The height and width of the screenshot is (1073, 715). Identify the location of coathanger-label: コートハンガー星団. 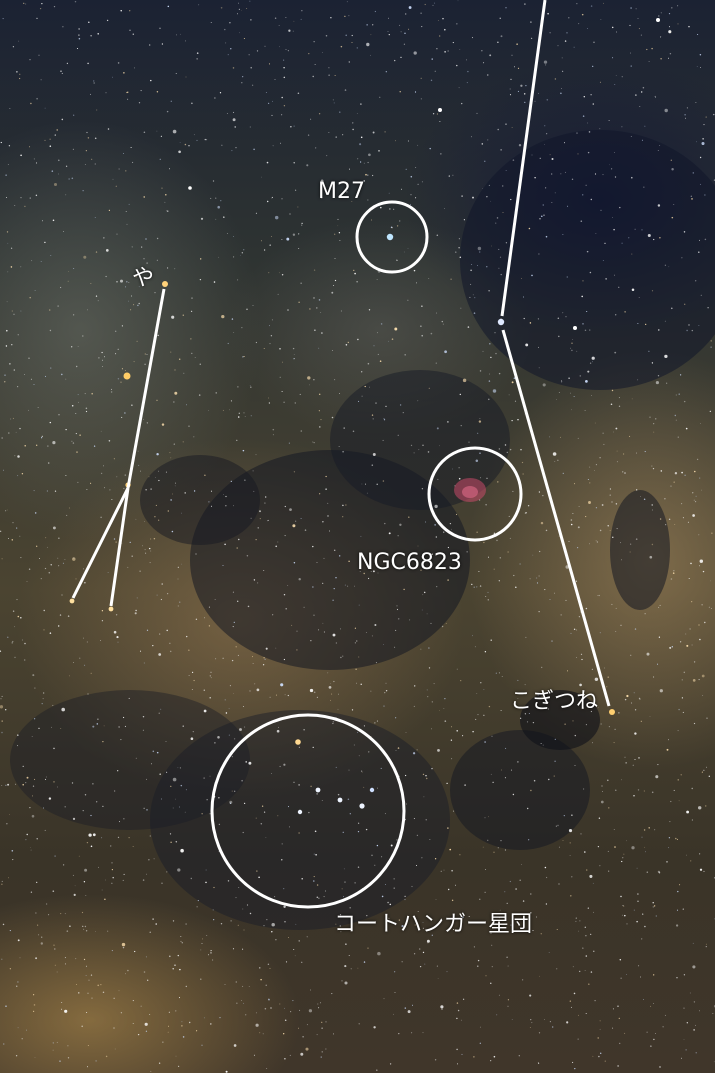
(433, 924).